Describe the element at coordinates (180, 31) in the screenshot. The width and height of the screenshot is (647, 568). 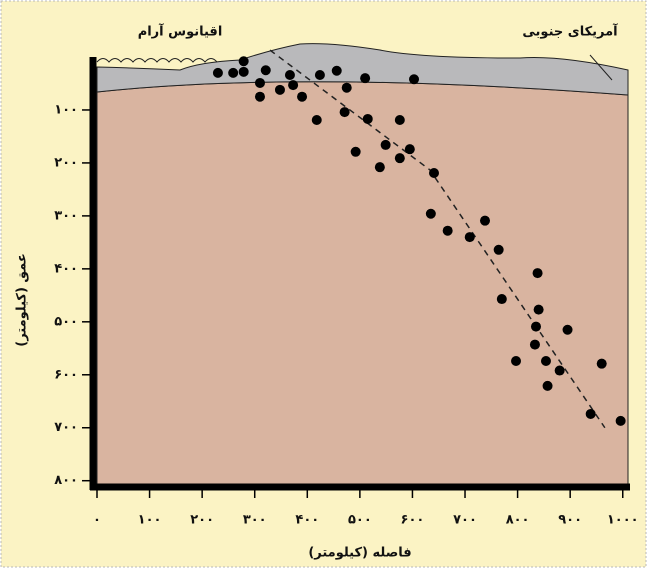
I see `annotation: اقیانوس آرام` at that location.